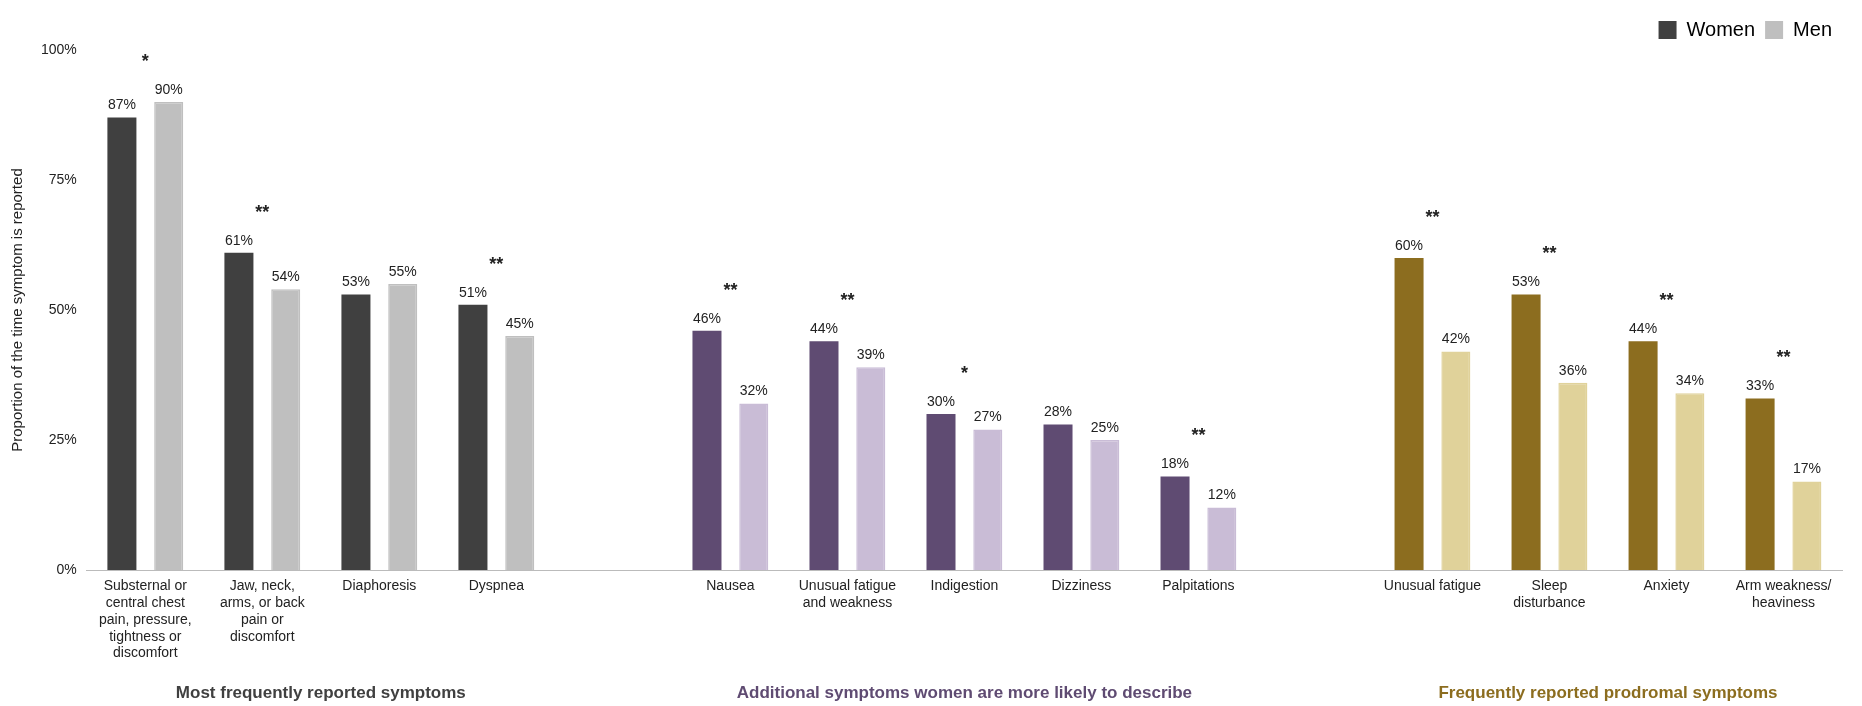 This screenshot has width=1862, height=706. What do you see at coordinates (1760, 385) in the screenshot?
I see `data-label: 33%` at bounding box center [1760, 385].